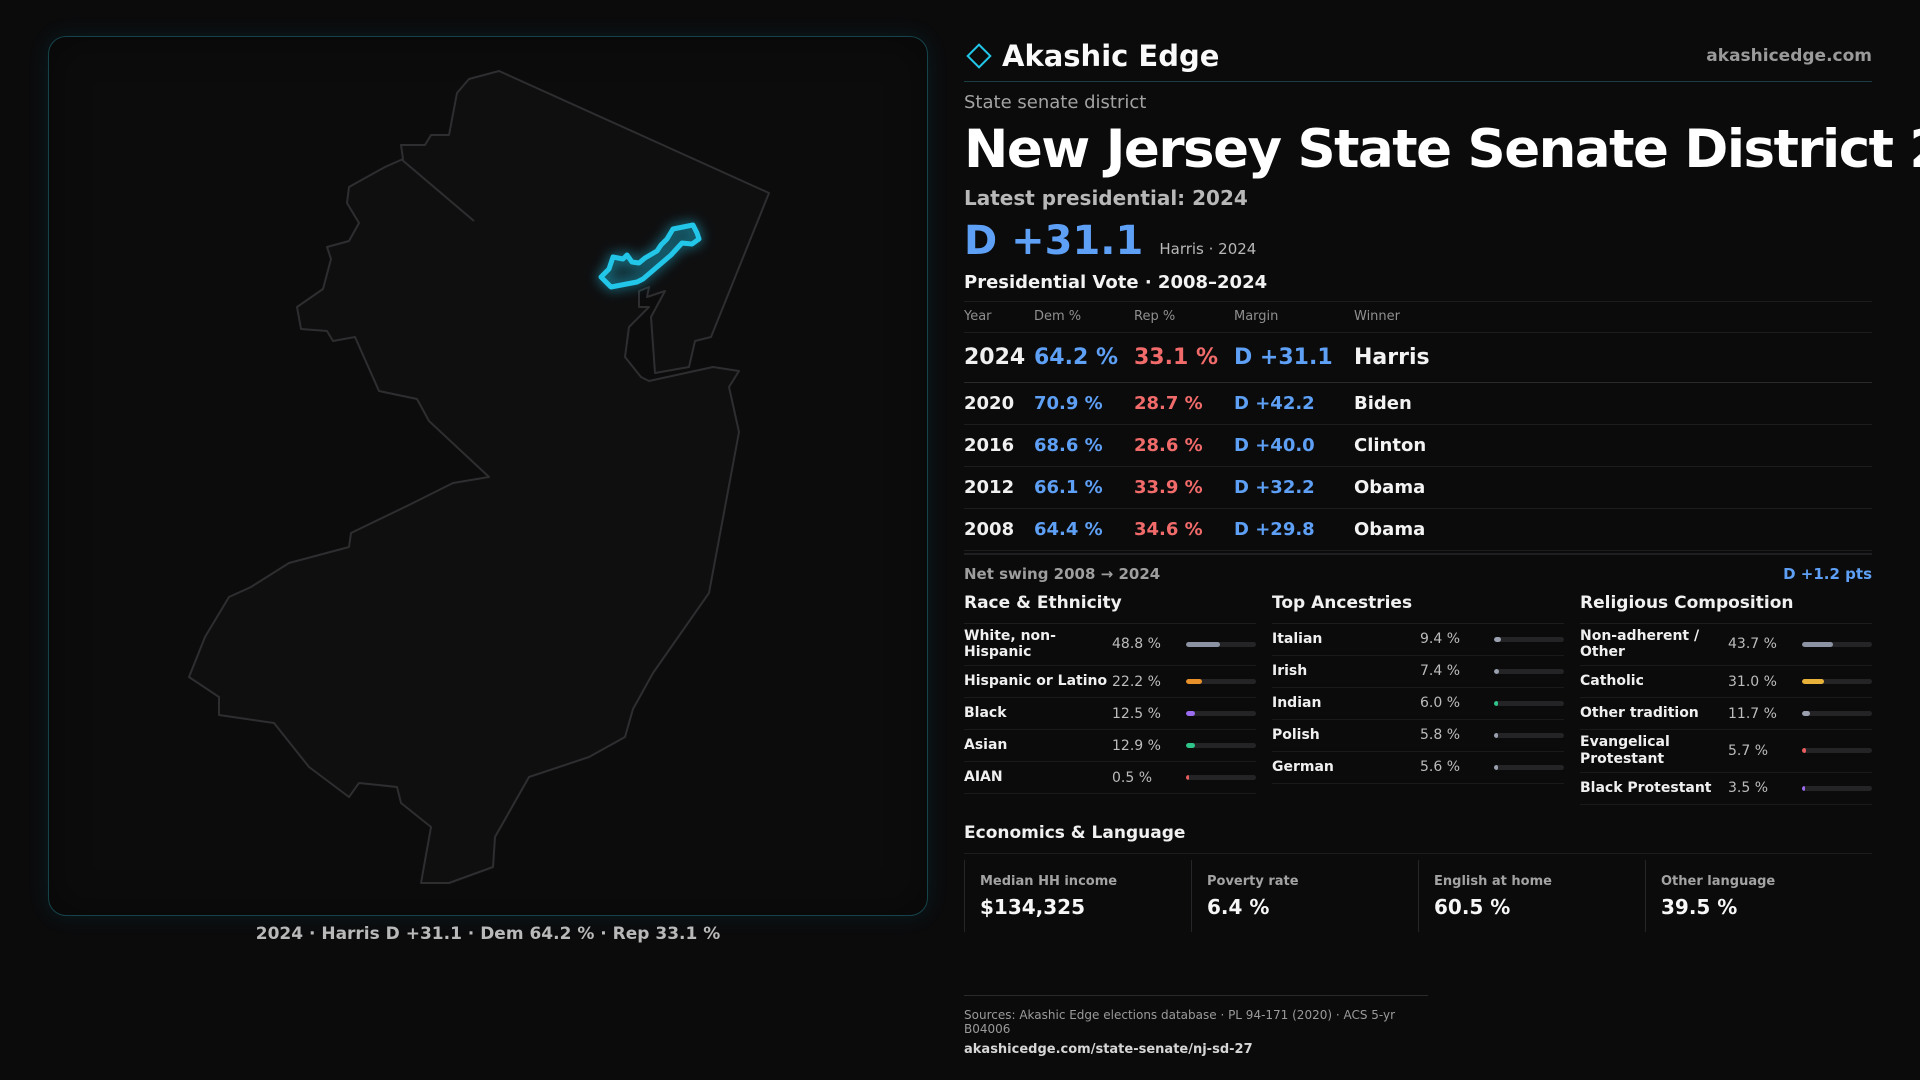  Describe the element at coordinates (1699, 906) in the screenshot. I see `econ-value: 39.5 %` at that location.